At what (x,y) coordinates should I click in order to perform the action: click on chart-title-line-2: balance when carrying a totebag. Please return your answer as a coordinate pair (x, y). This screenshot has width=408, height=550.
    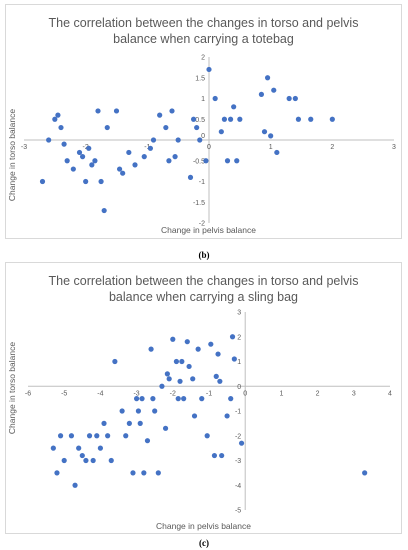
    Looking at the image, I should click on (203, 39).